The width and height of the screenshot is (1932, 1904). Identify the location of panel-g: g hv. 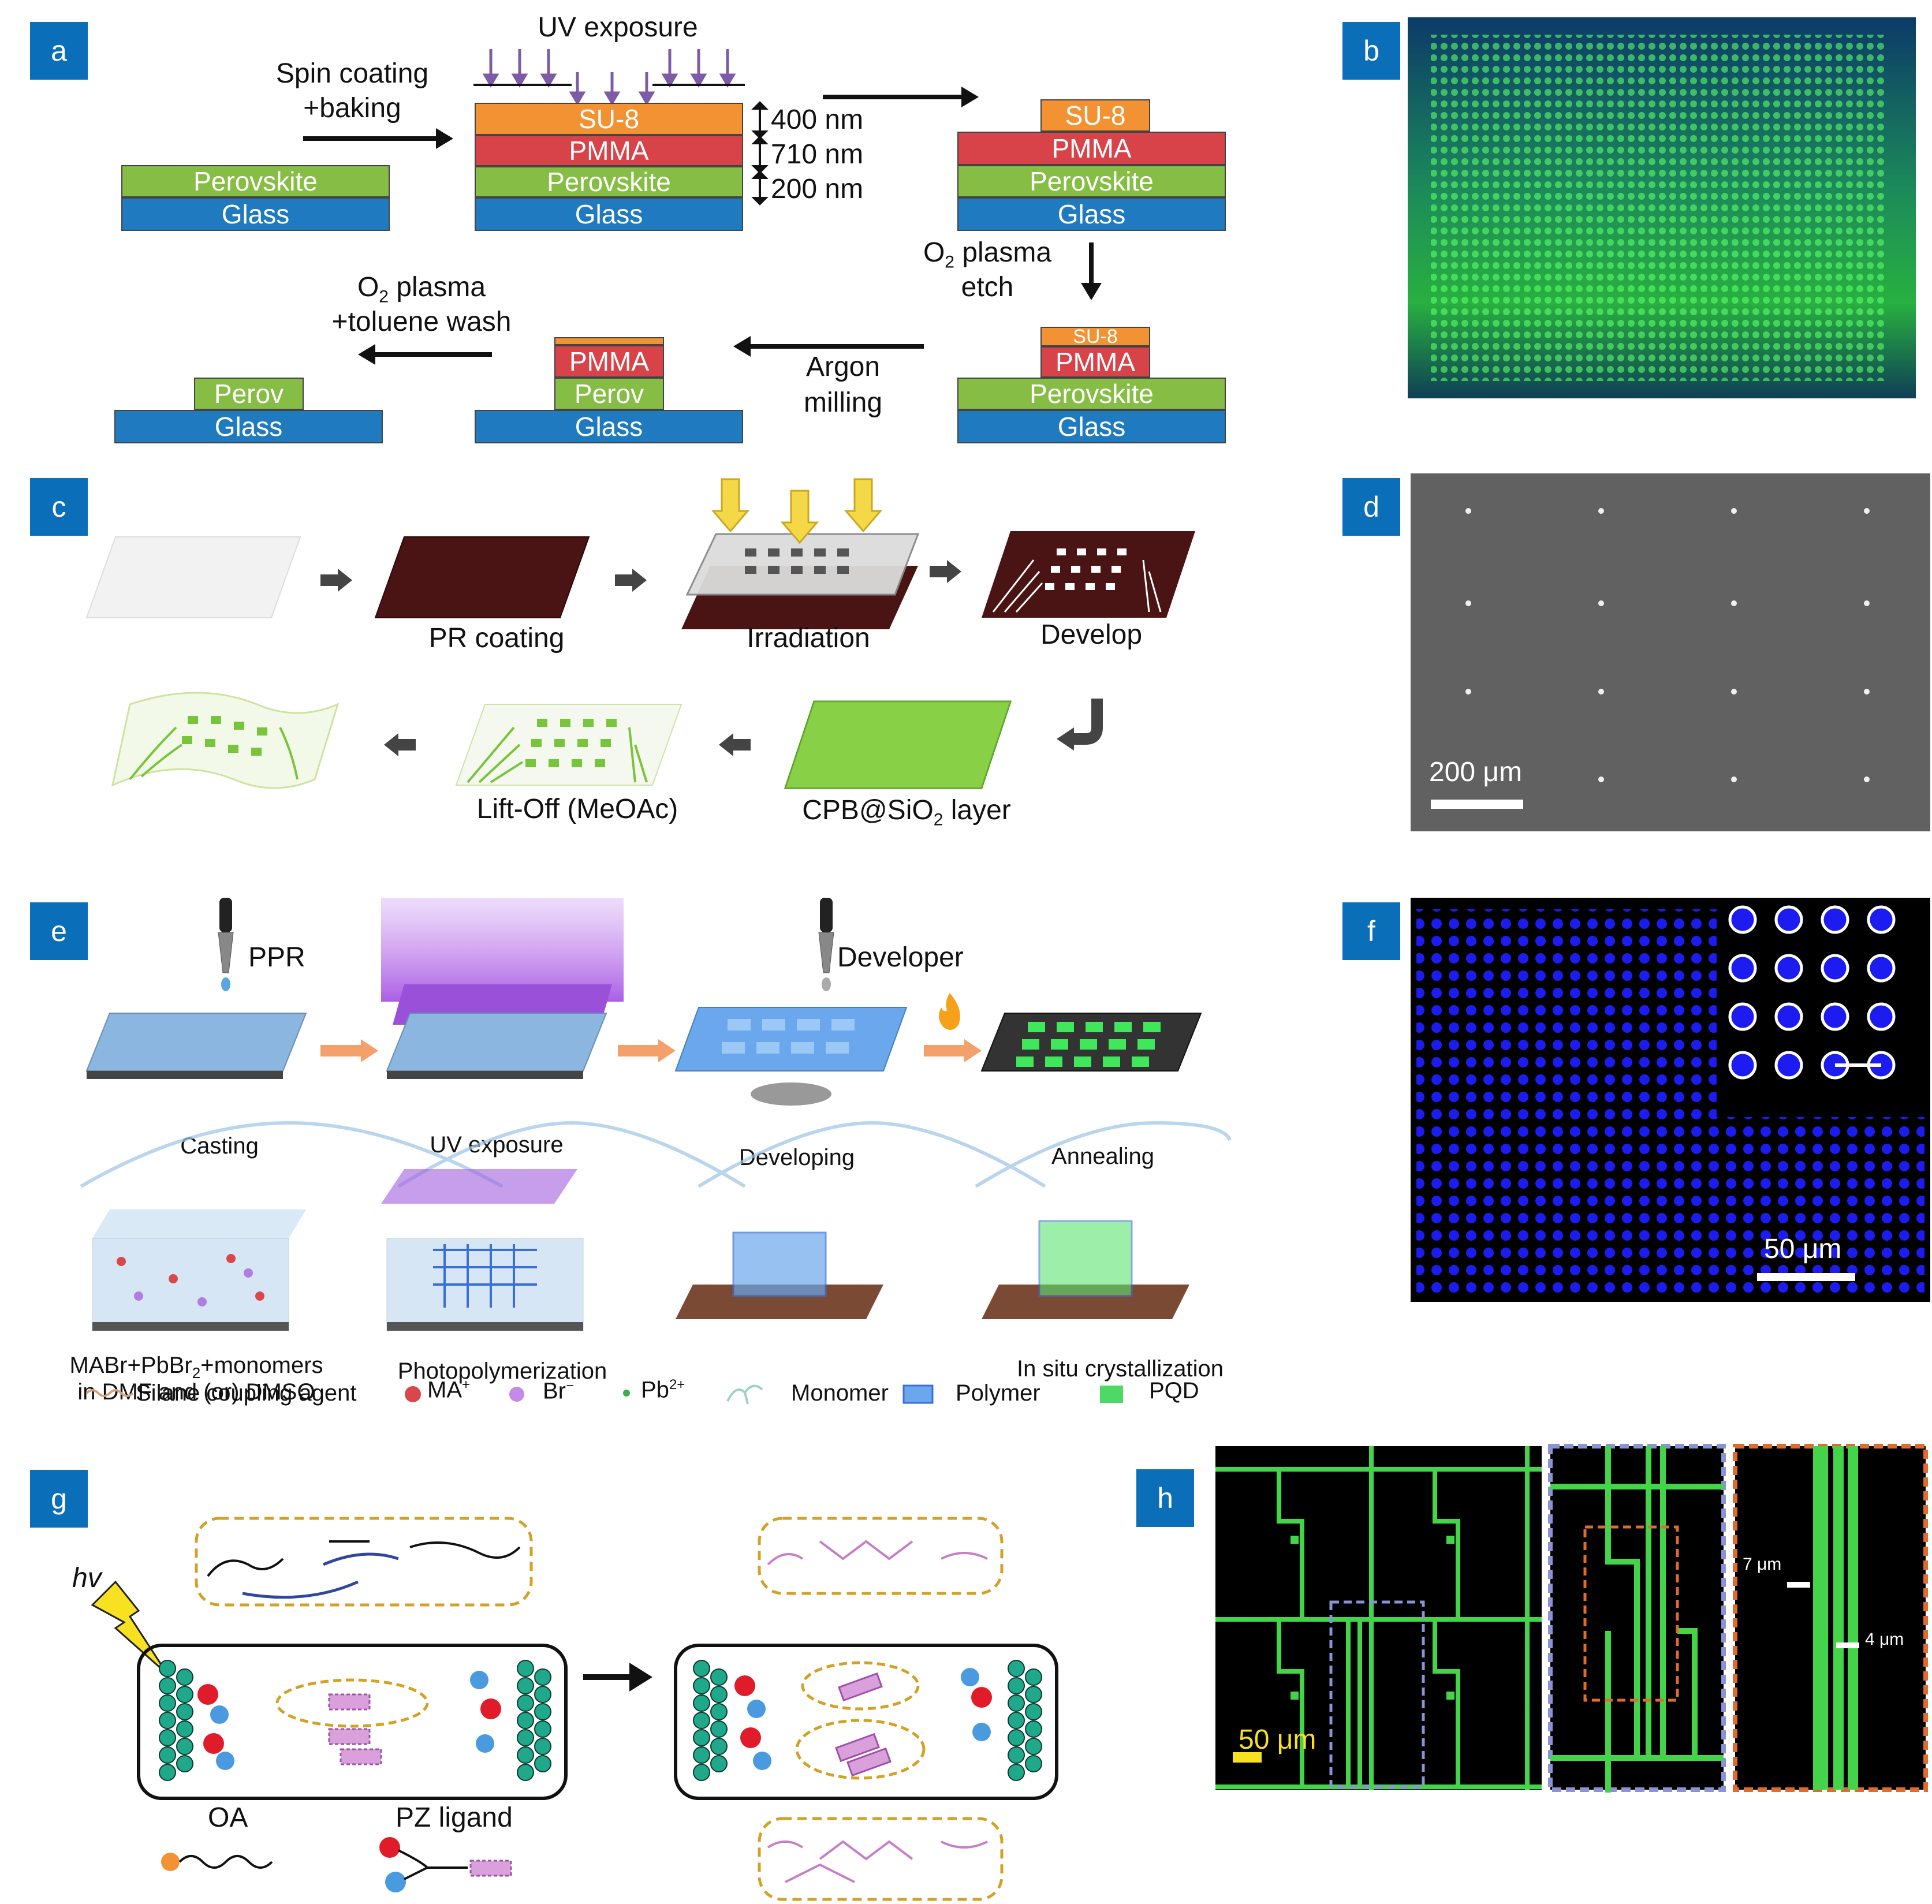
(534, 1685).